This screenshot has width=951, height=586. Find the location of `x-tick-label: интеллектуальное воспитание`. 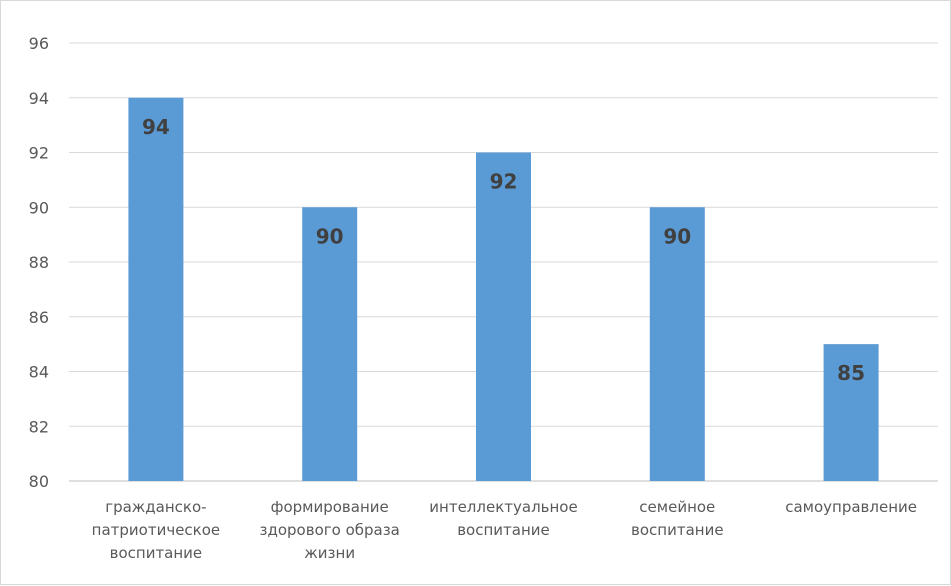

x-tick-label: интеллектуальное воспитание is located at coordinates (503, 518).